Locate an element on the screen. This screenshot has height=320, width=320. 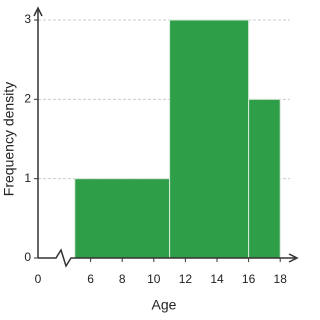
x-tick-label: 8 is located at coordinates (122, 279).